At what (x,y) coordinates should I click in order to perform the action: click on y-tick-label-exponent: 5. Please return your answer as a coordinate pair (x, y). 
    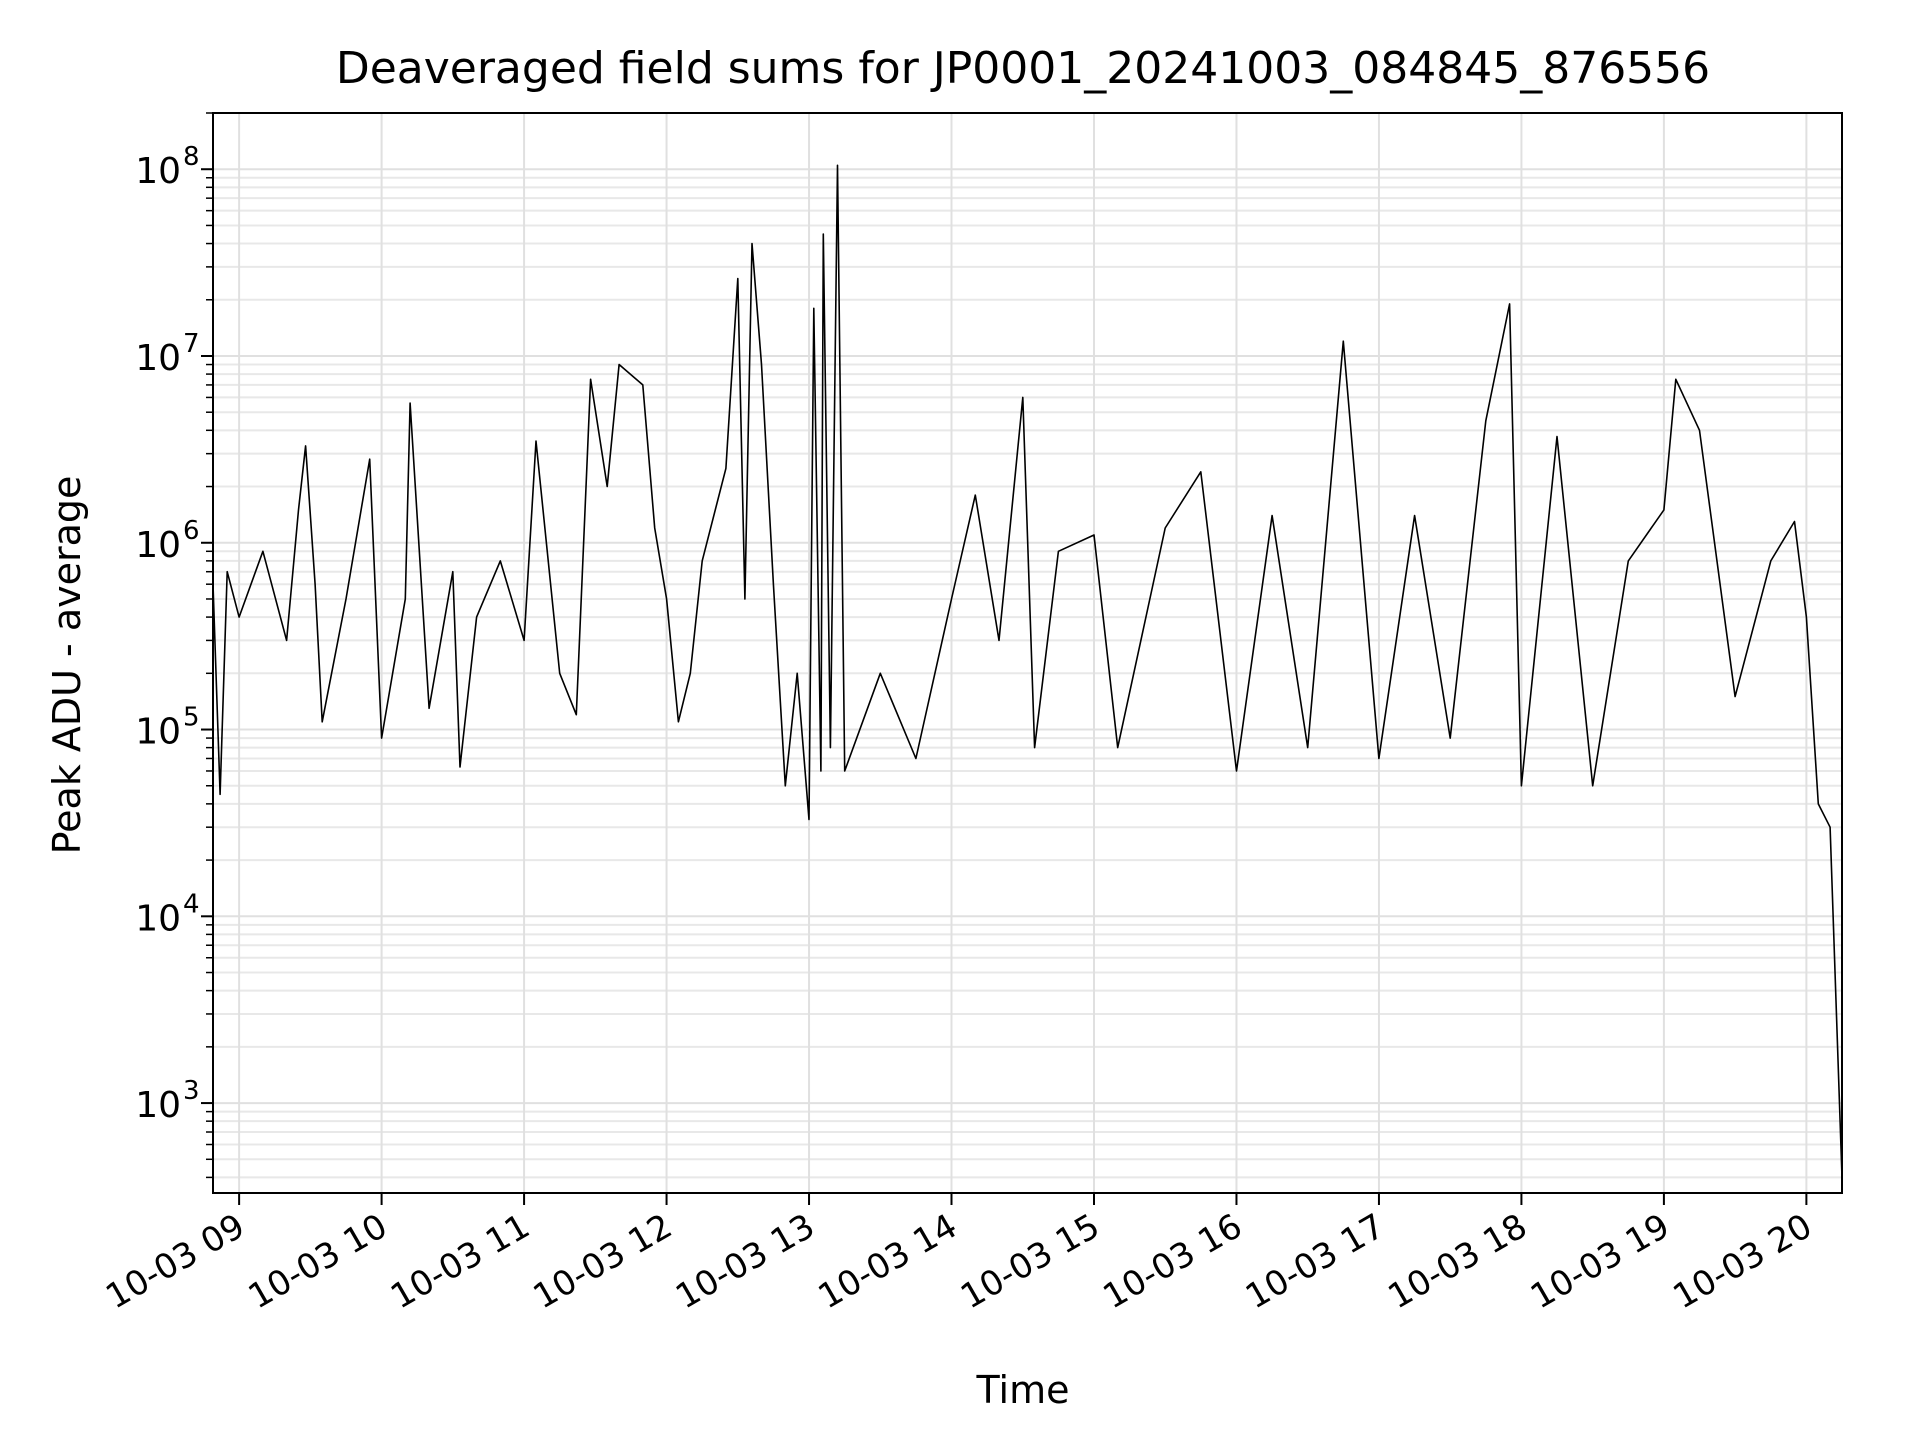
    Looking at the image, I should click on (191, 718).